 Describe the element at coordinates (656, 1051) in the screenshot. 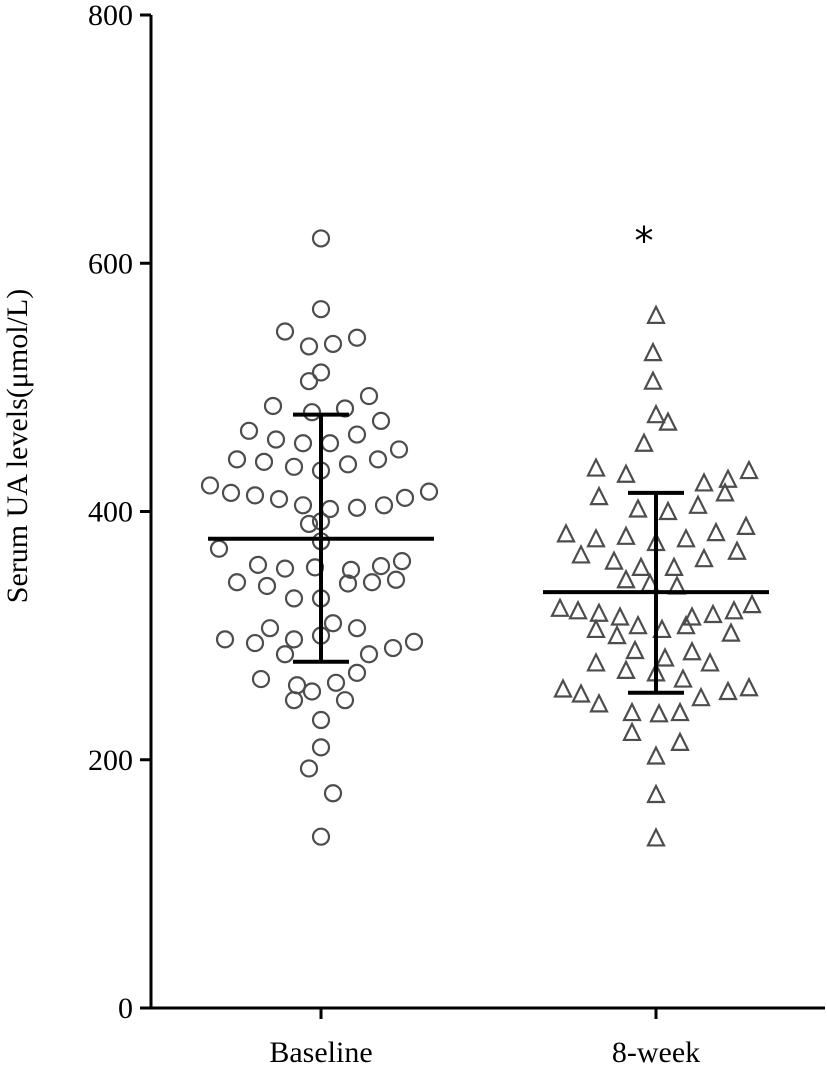

I see `x-tick-label: 8-week` at that location.